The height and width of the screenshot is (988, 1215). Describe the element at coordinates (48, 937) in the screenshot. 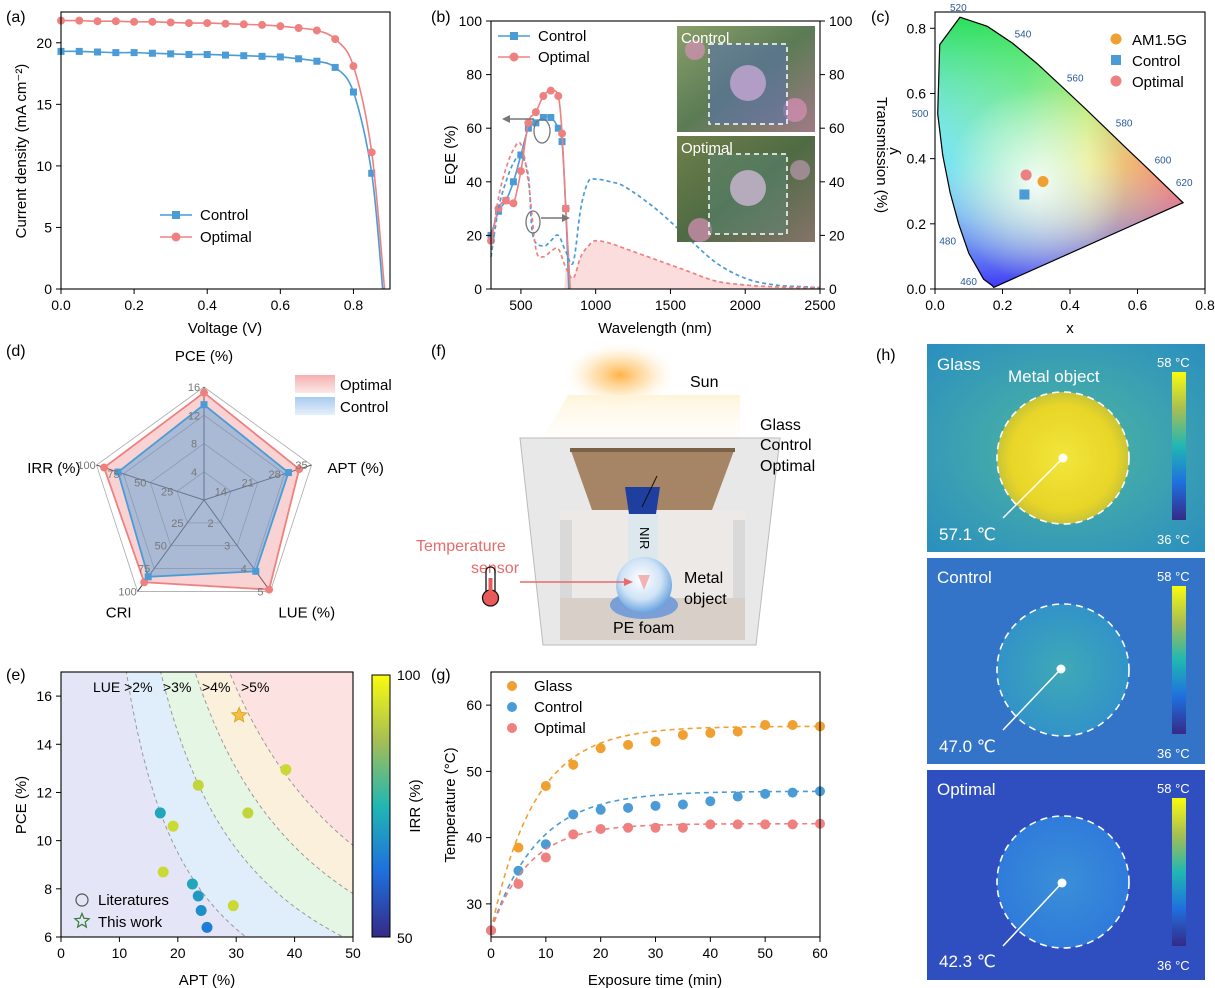

I see `e-ytick-label: 6` at that location.